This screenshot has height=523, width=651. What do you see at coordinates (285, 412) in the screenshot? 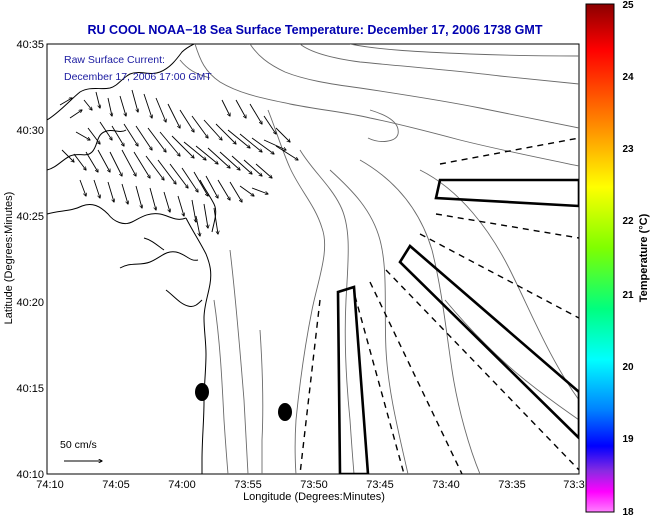
I see `buoy-marker-east` at bounding box center [285, 412].